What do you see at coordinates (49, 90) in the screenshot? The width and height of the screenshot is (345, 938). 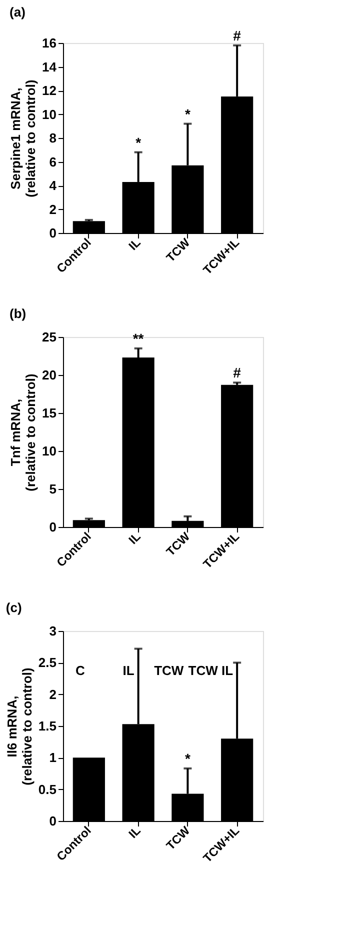 I see `y-tick-label: 12` at bounding box center [49, 90].